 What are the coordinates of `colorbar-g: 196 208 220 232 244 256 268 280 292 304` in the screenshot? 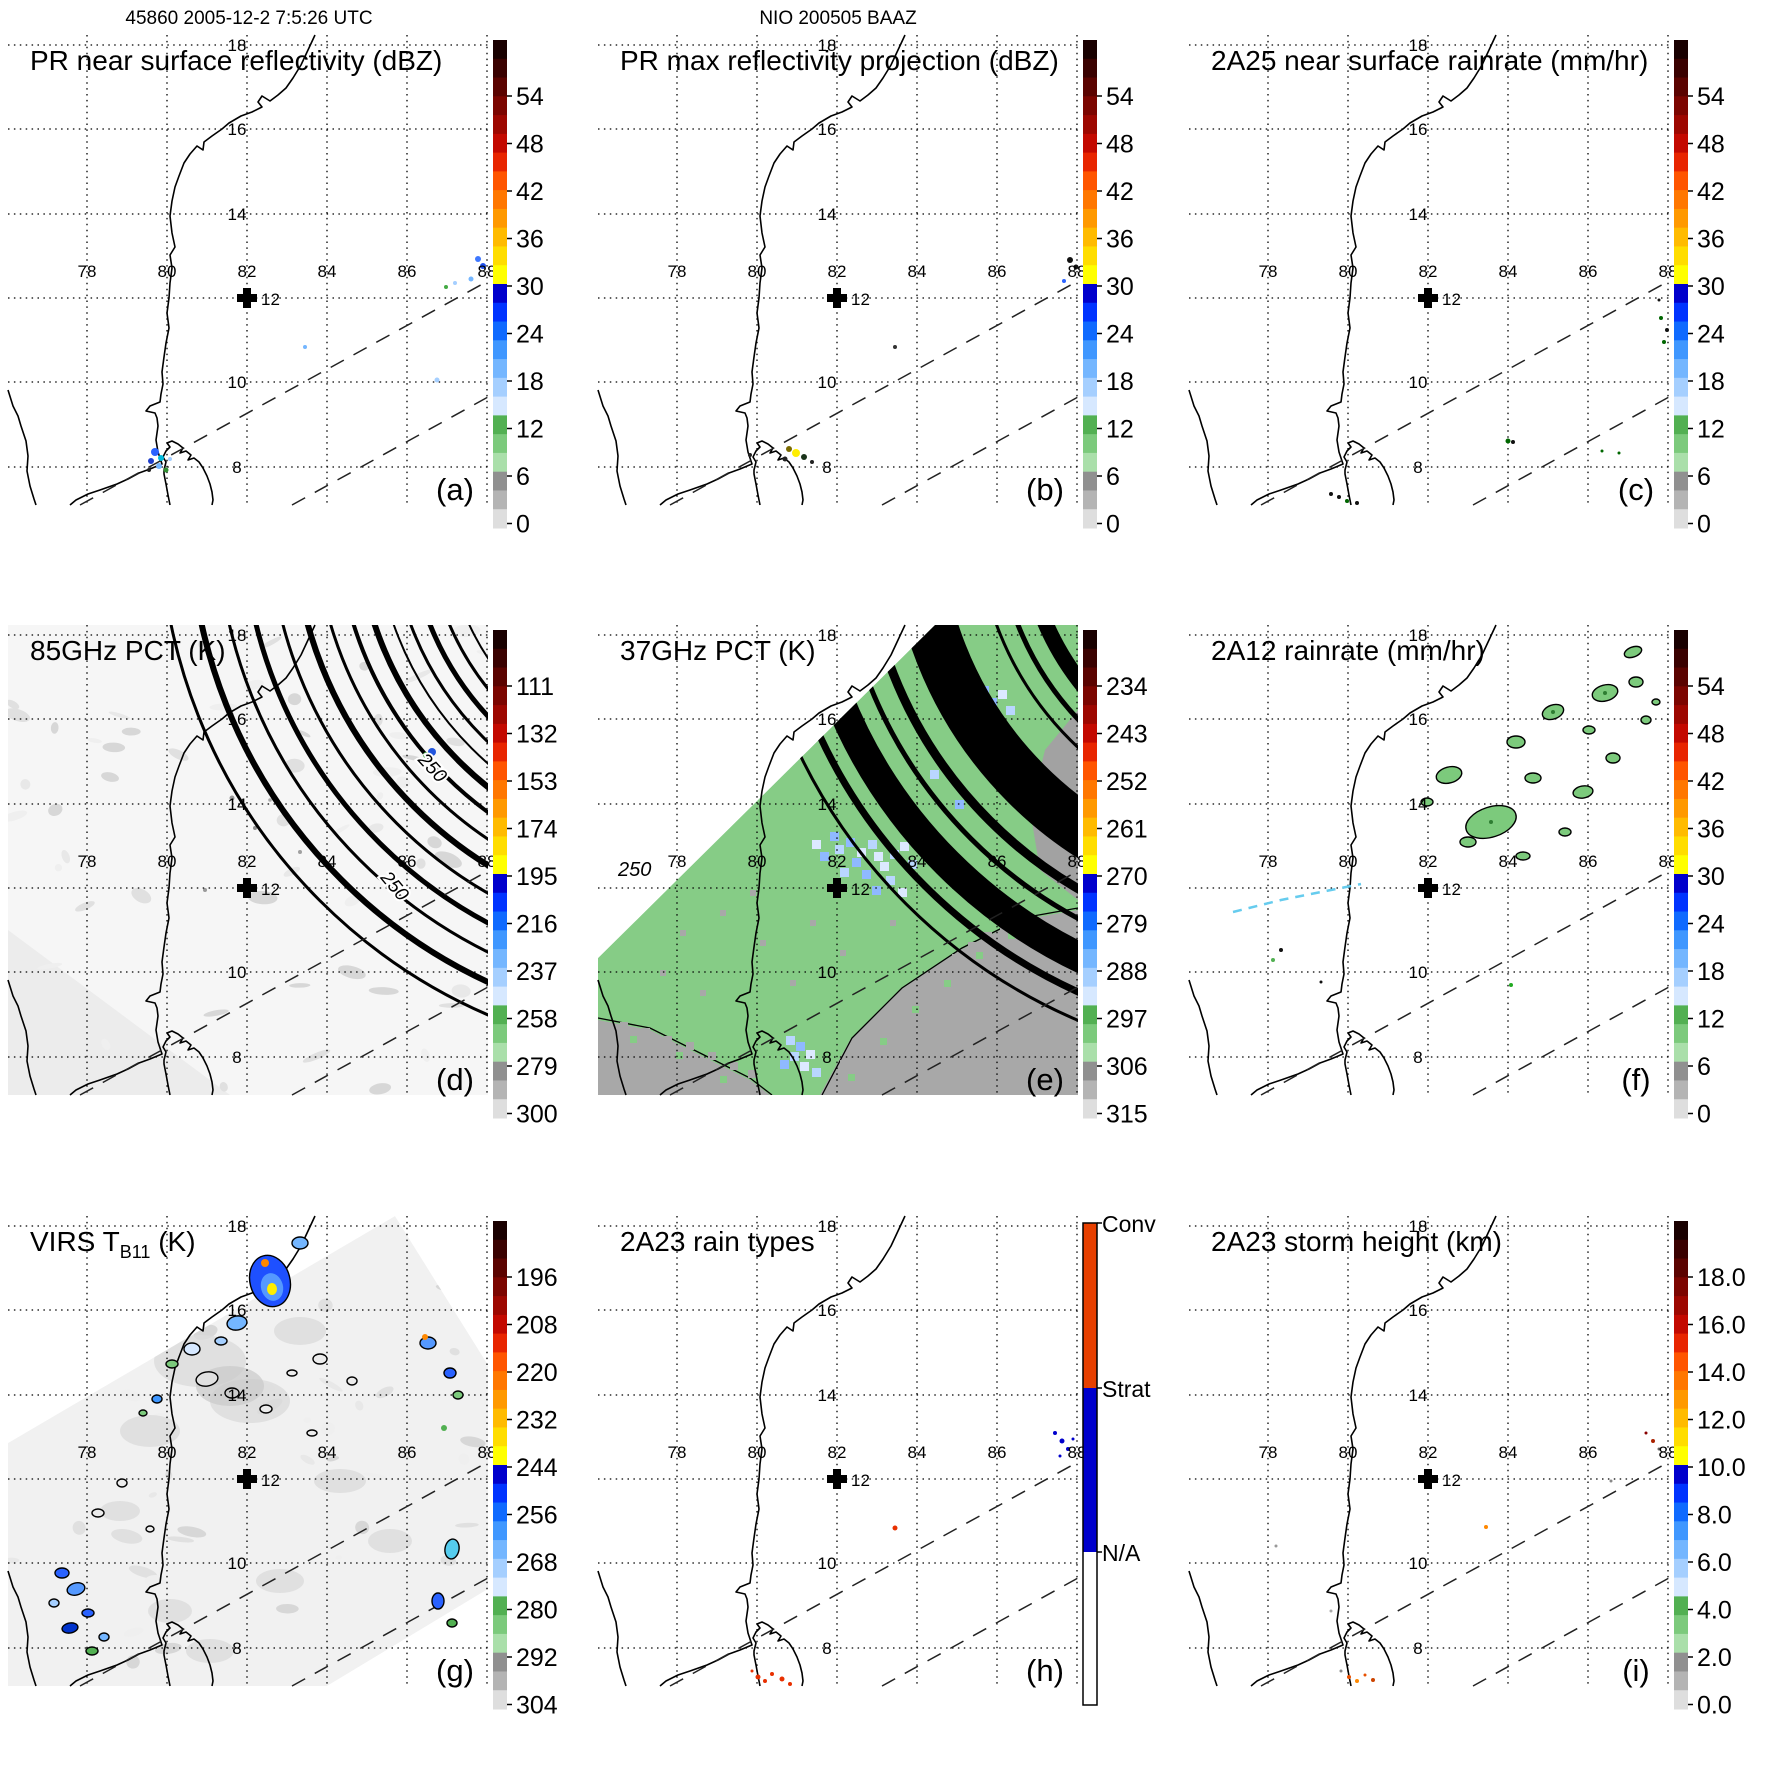 It's located at (525, 1470).